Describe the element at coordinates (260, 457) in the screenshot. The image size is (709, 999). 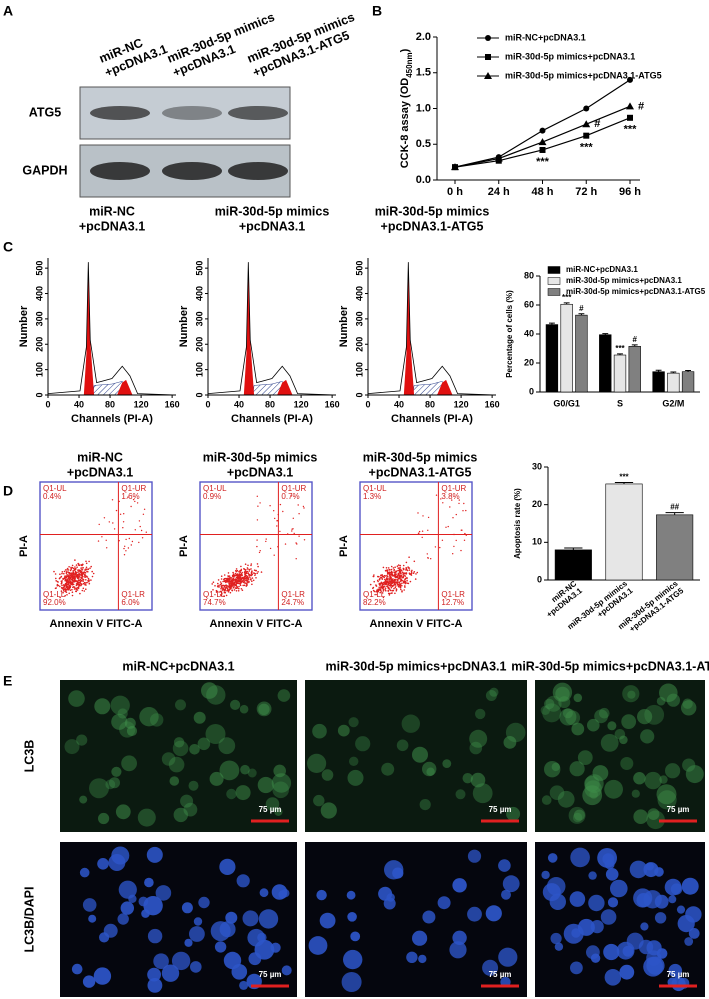
I see `title-line: miR-30d-5p mimics` at that location.